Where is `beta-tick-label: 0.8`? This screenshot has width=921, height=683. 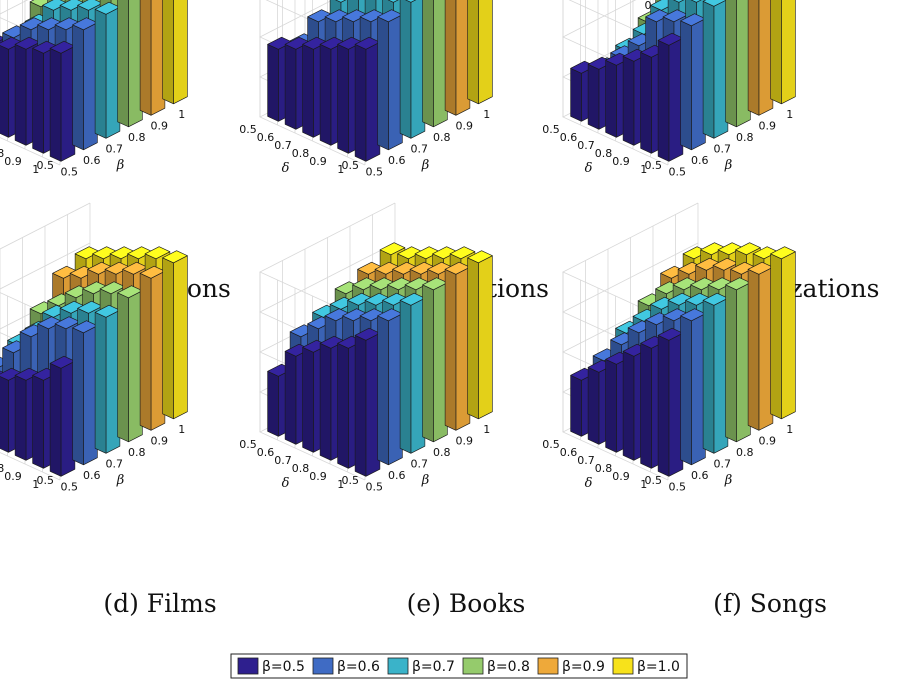 beta-tick-label: 0.8 is located at coordinates (137, 452).